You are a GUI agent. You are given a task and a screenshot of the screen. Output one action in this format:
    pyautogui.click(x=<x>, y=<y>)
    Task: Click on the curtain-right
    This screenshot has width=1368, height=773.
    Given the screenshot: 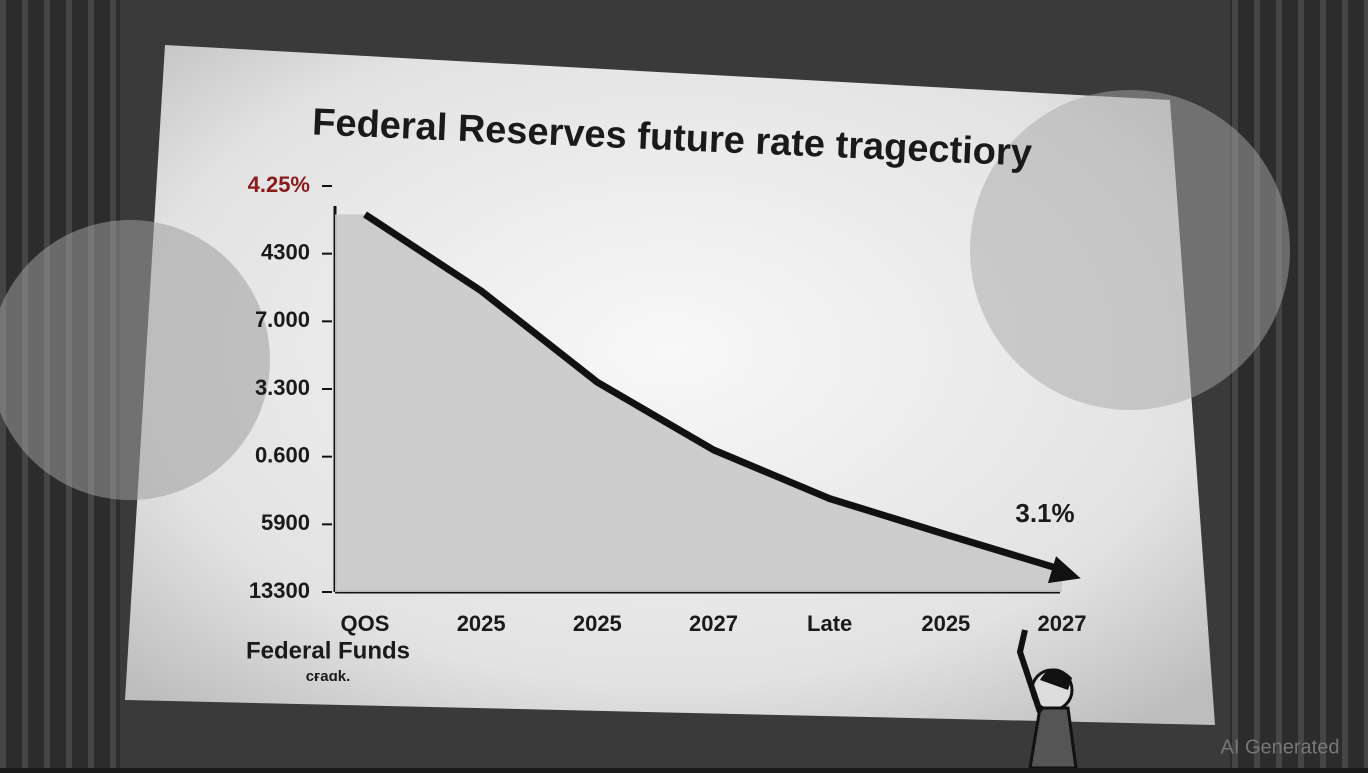 What is the action you would take?
    pyautogui.click(x=1299, y=384)
    